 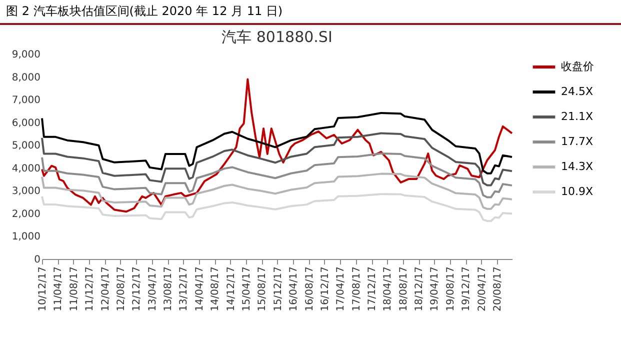 What do you see at coordinates (420, 289) in the screenshot?
I see `x-tick-label: 18/12/17` at bounding box center [420, 289].